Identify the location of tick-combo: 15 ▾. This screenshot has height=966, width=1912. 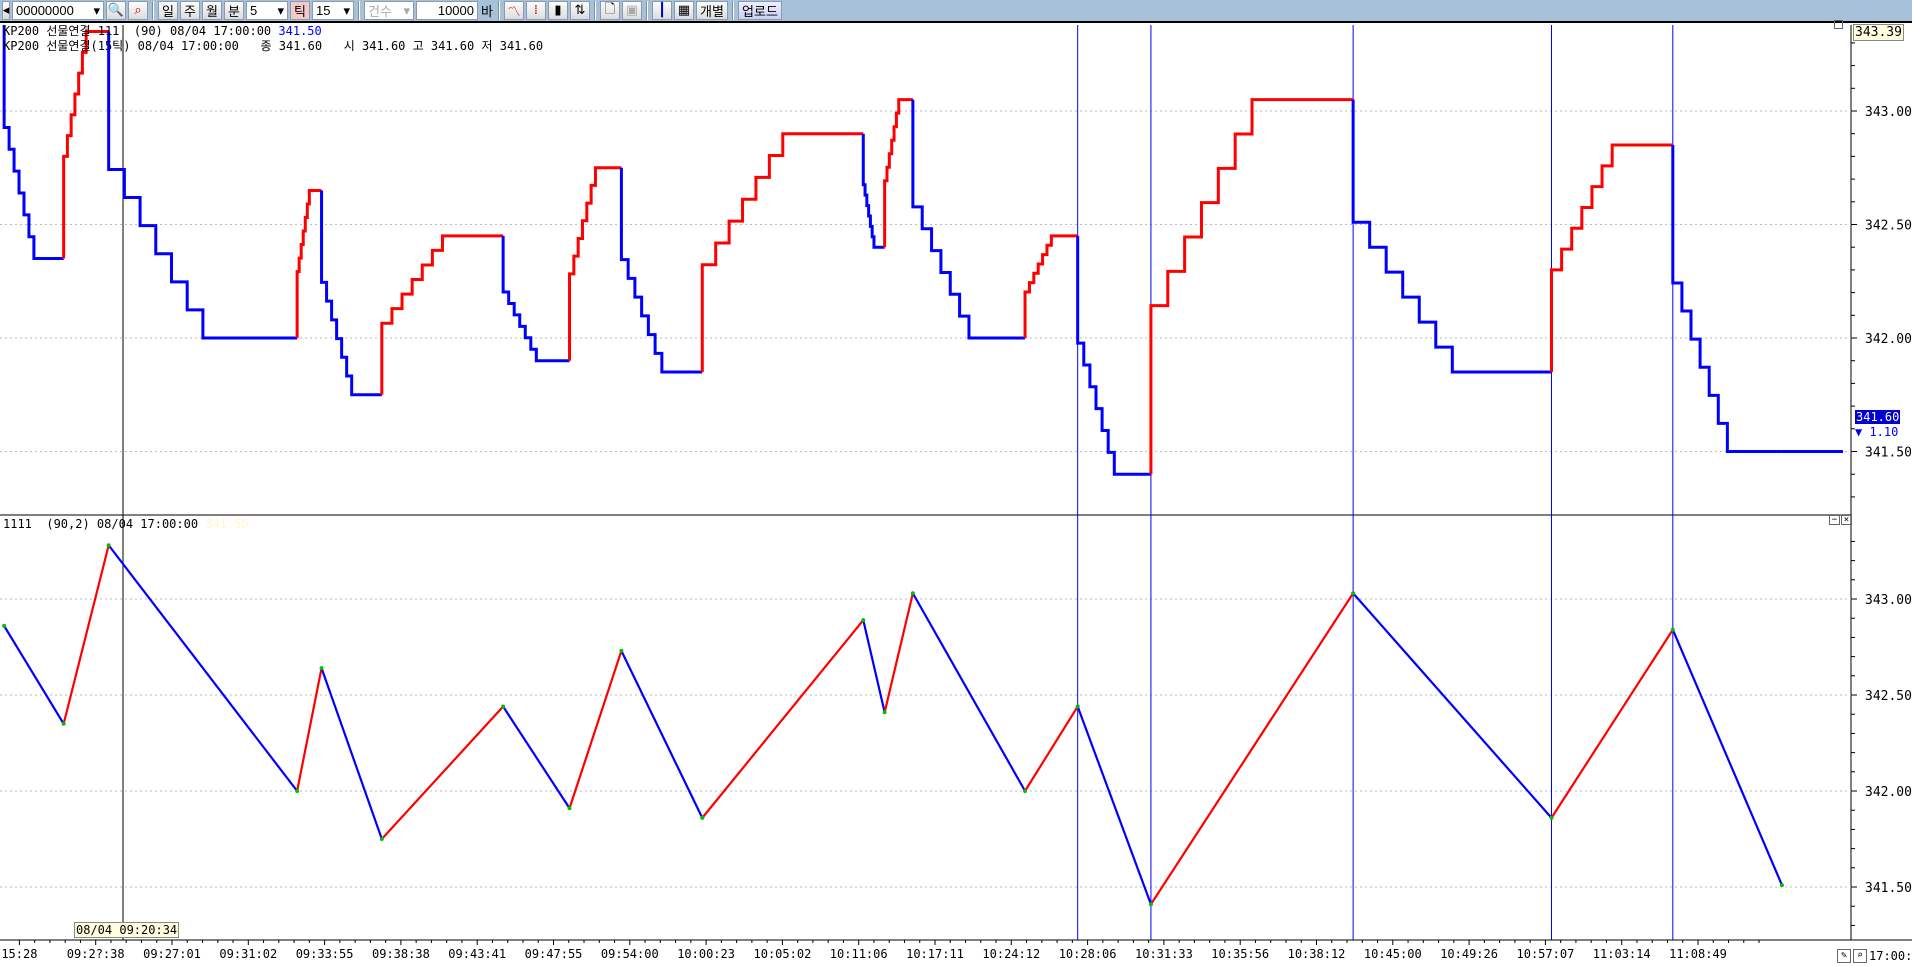
(333, 10).